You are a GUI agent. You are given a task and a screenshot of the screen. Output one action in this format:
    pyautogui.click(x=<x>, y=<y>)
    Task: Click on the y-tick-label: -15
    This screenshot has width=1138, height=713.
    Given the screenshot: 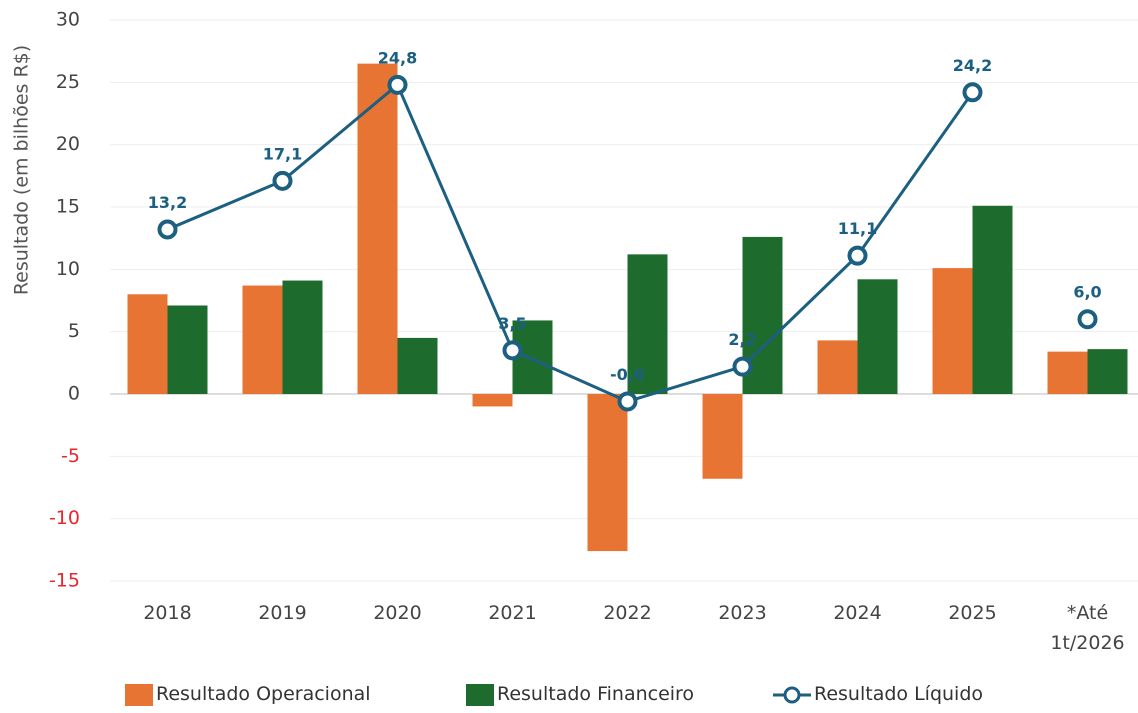 What is the action you would take?
    pyautogui.click(x=64, y=581)
    